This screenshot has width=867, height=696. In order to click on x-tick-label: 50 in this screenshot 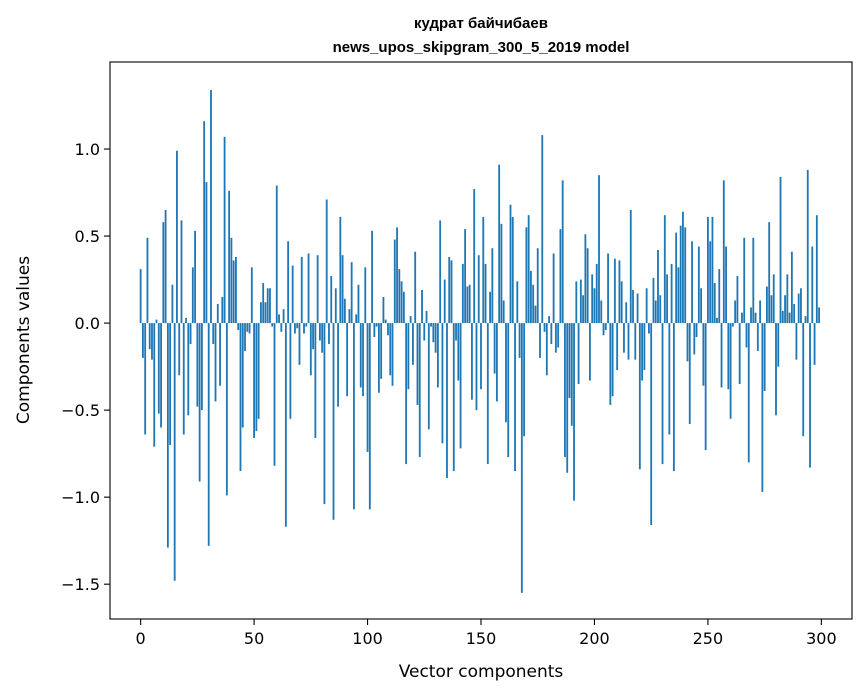, I will do `click(254, 638)`.